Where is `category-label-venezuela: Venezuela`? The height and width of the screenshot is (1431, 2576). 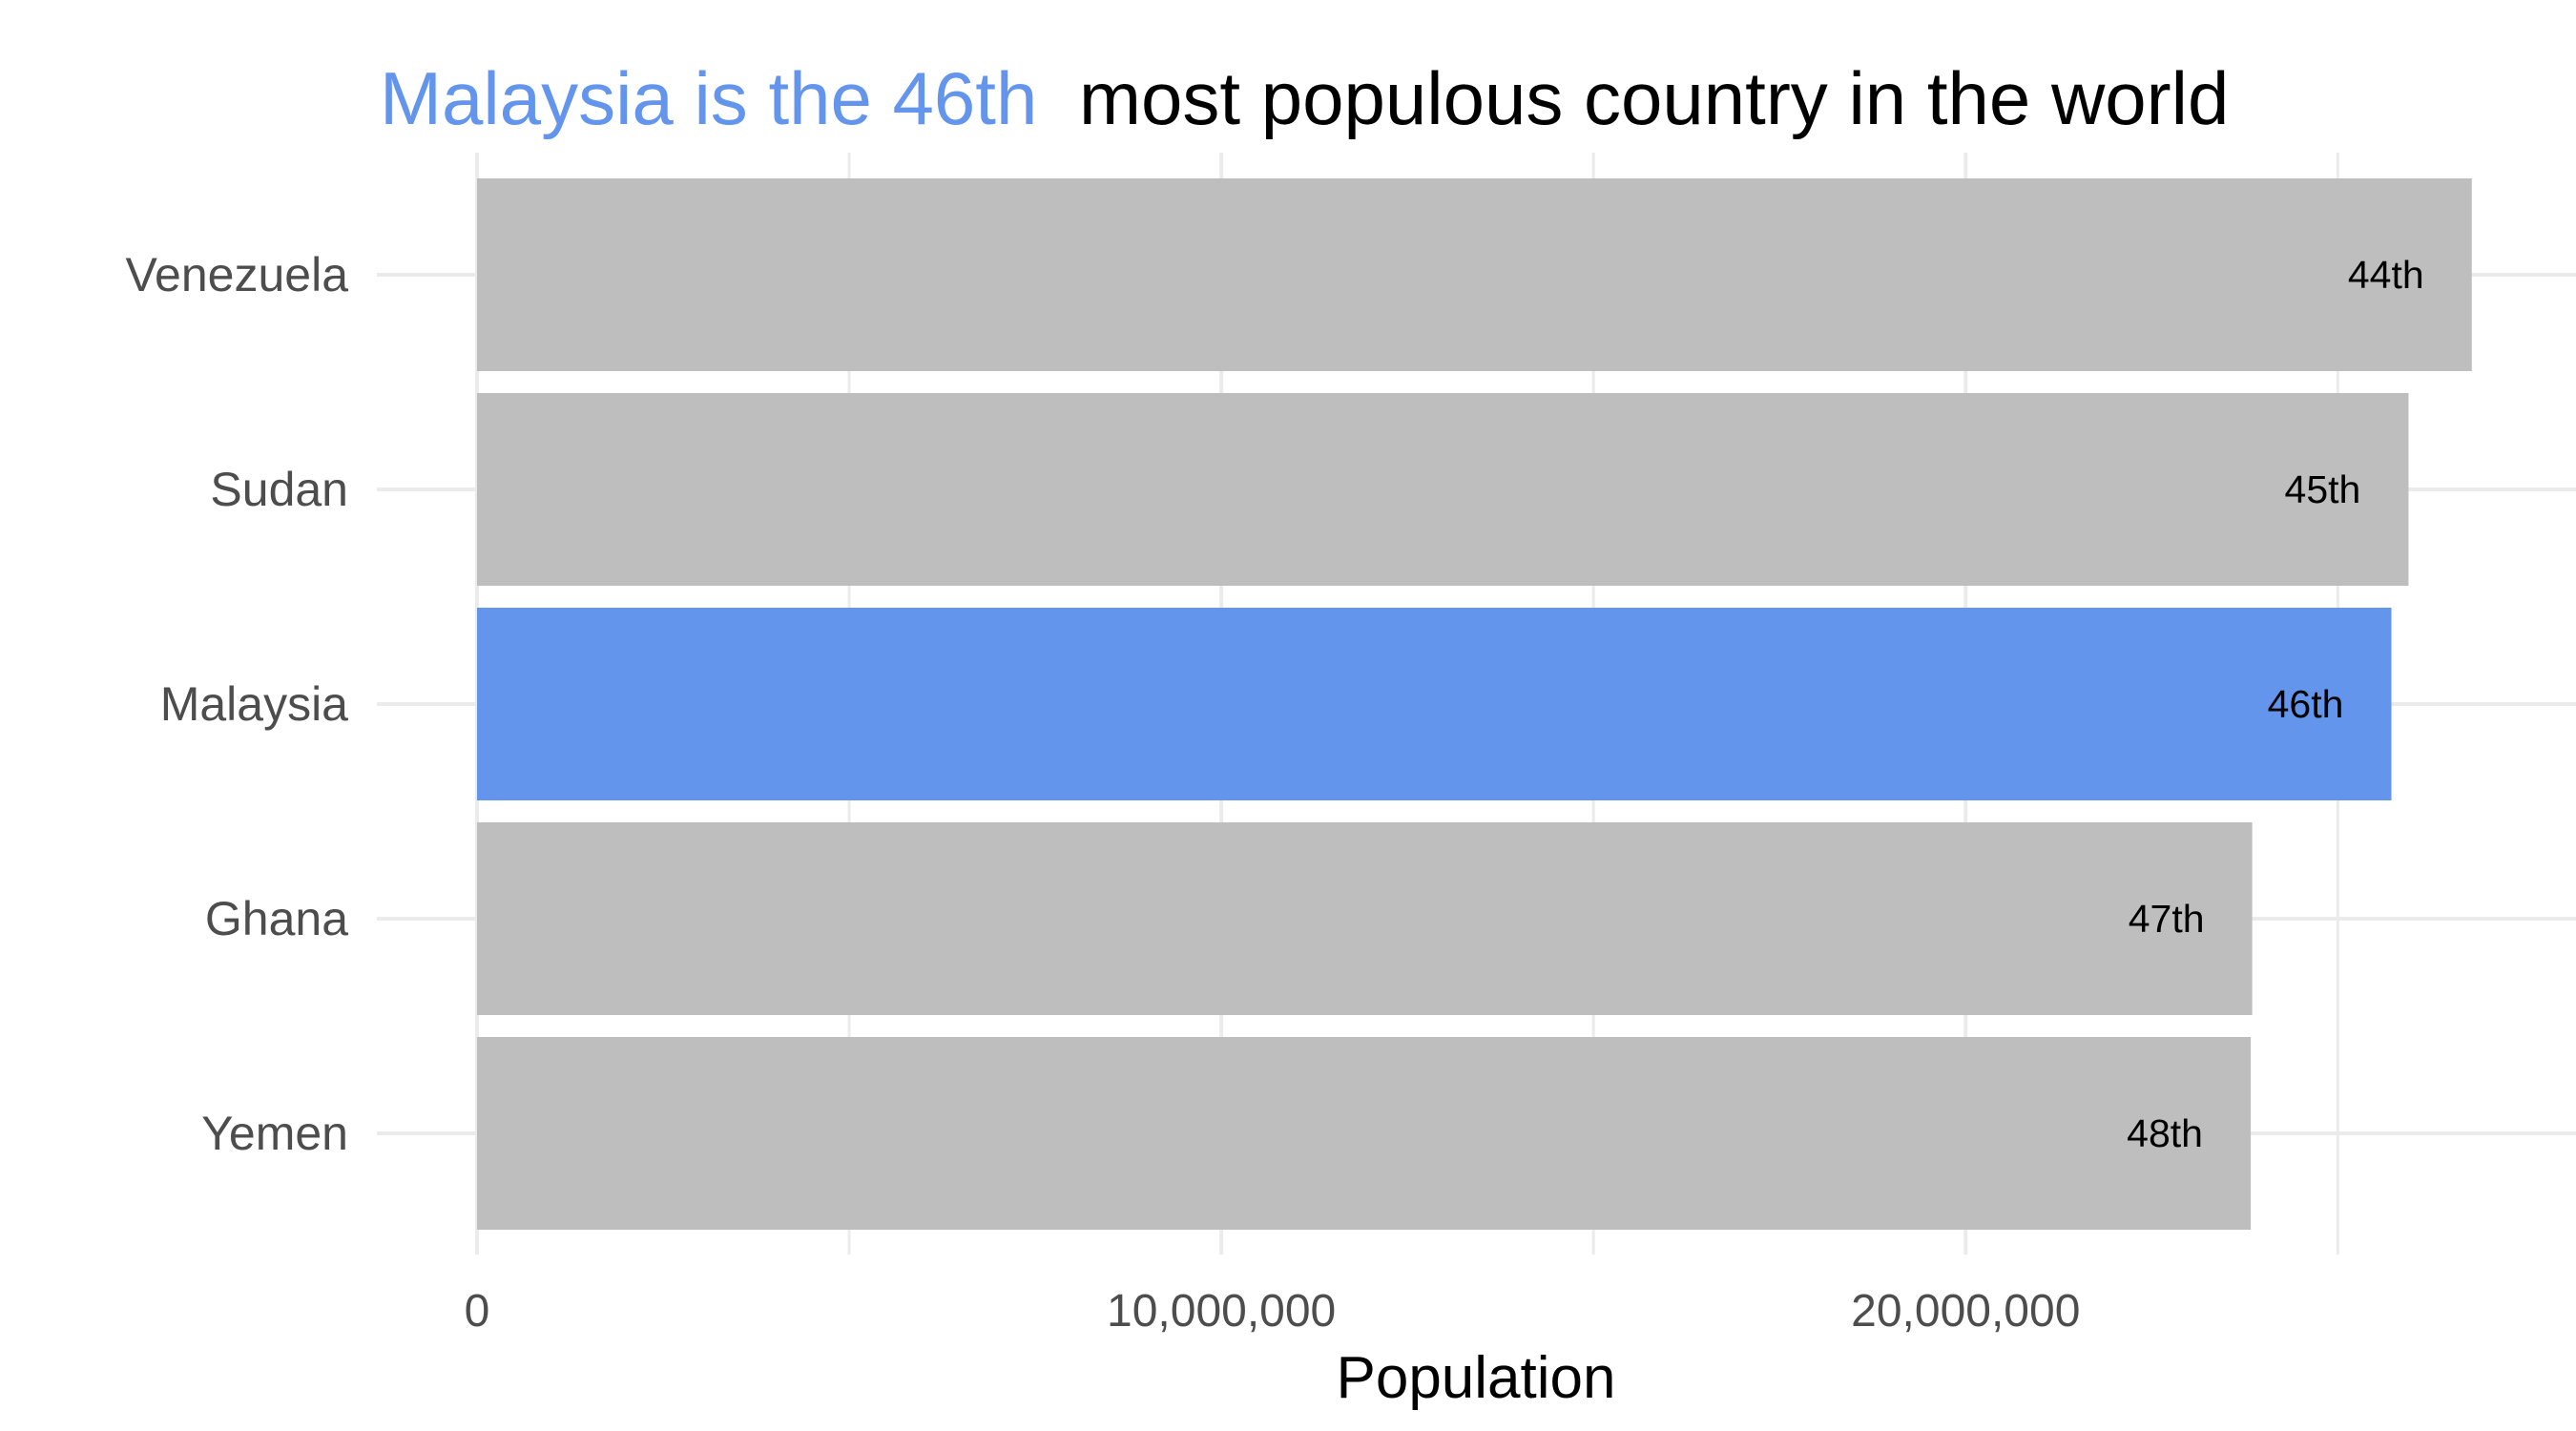 category-label-venezuela: Venezuela is located at coordinates (236, 274).